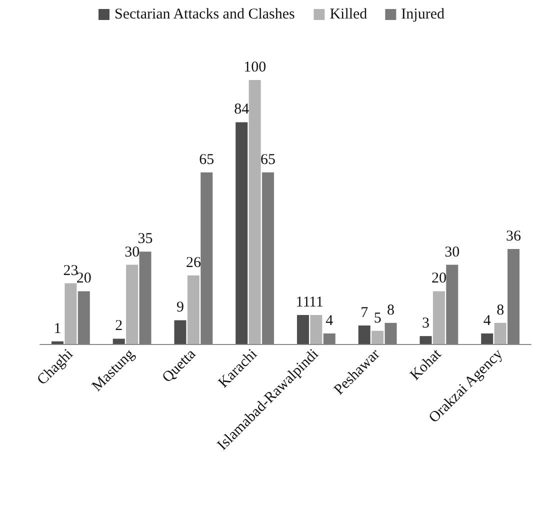 The width and height of the screenshot is (543, 529). What do you see at coordinates (378, 318) in the screenshot?
I see `data-label: 5` at bounding box center [378, 318].